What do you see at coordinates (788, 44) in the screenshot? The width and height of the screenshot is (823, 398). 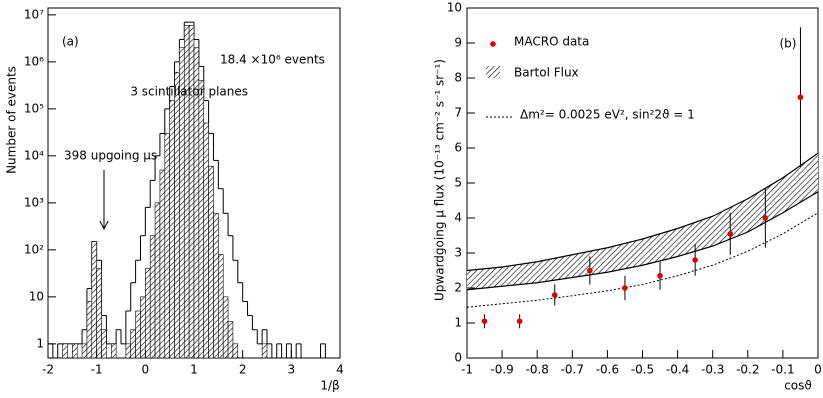 I see `annotation: (b)` at bounding box center [788, 44].